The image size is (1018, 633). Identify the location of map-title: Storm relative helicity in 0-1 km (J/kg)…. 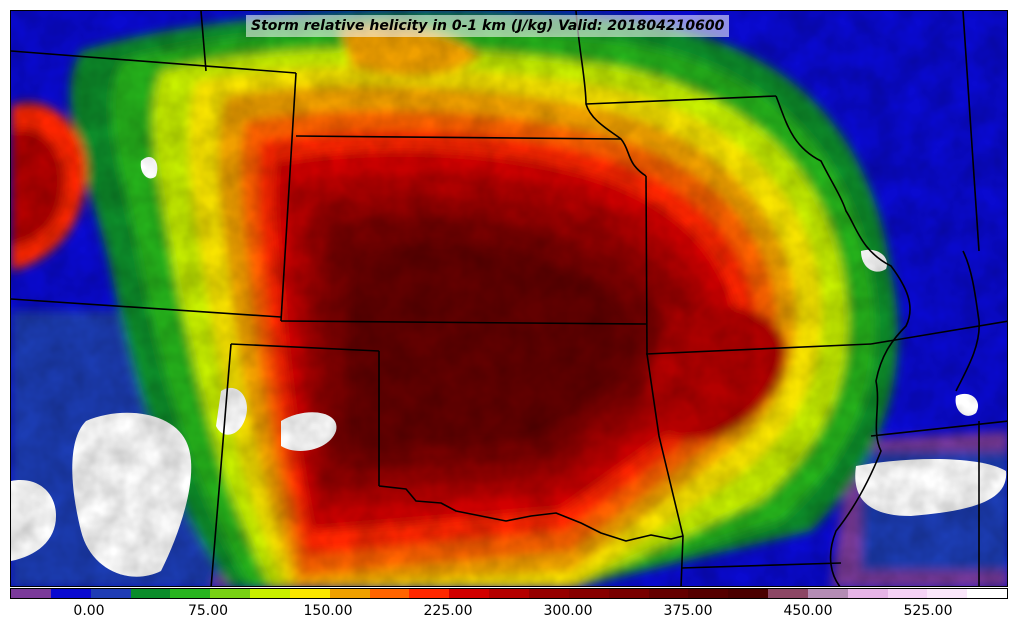
(488, 26).